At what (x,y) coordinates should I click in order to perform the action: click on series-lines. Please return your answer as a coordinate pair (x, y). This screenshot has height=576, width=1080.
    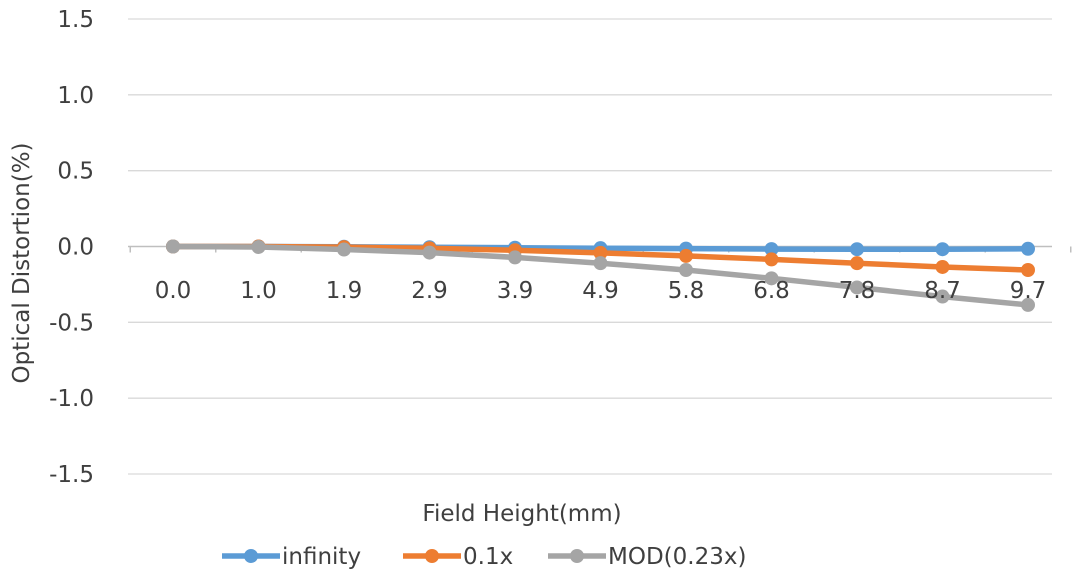
    Looking at the image, I should click on (600, 275).